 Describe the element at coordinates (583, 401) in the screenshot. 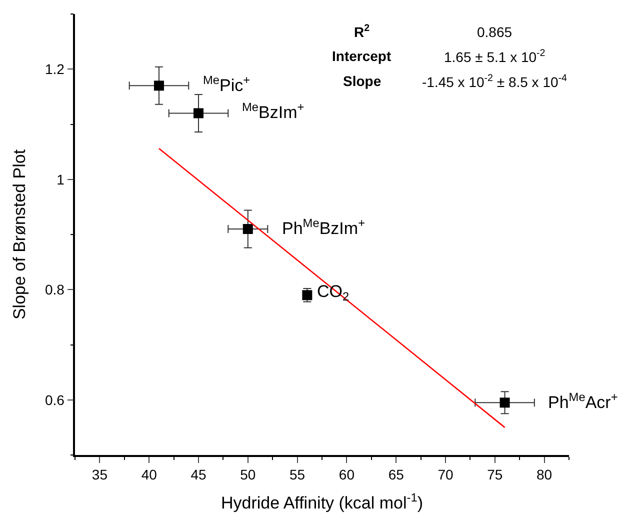

I see `annotation: Ph$^{Me}$Acr$^{+}$` at that location.